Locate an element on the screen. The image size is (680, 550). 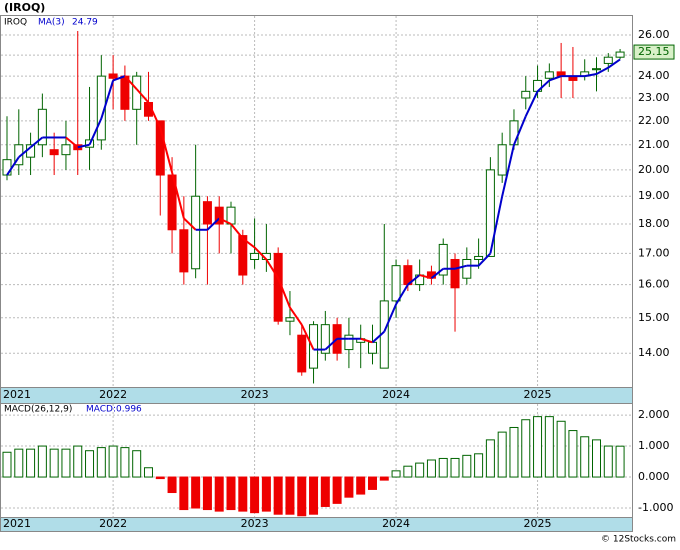
symbol-label: IROQ is located at coordinates (15, 23).